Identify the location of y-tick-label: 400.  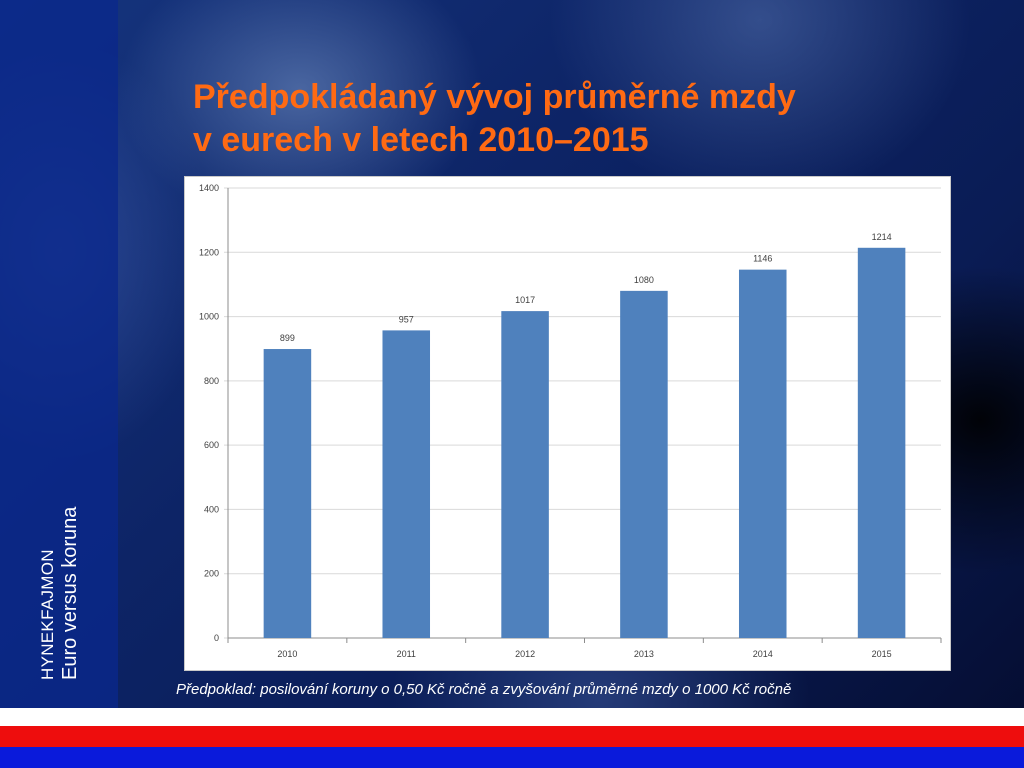
(211, 509).